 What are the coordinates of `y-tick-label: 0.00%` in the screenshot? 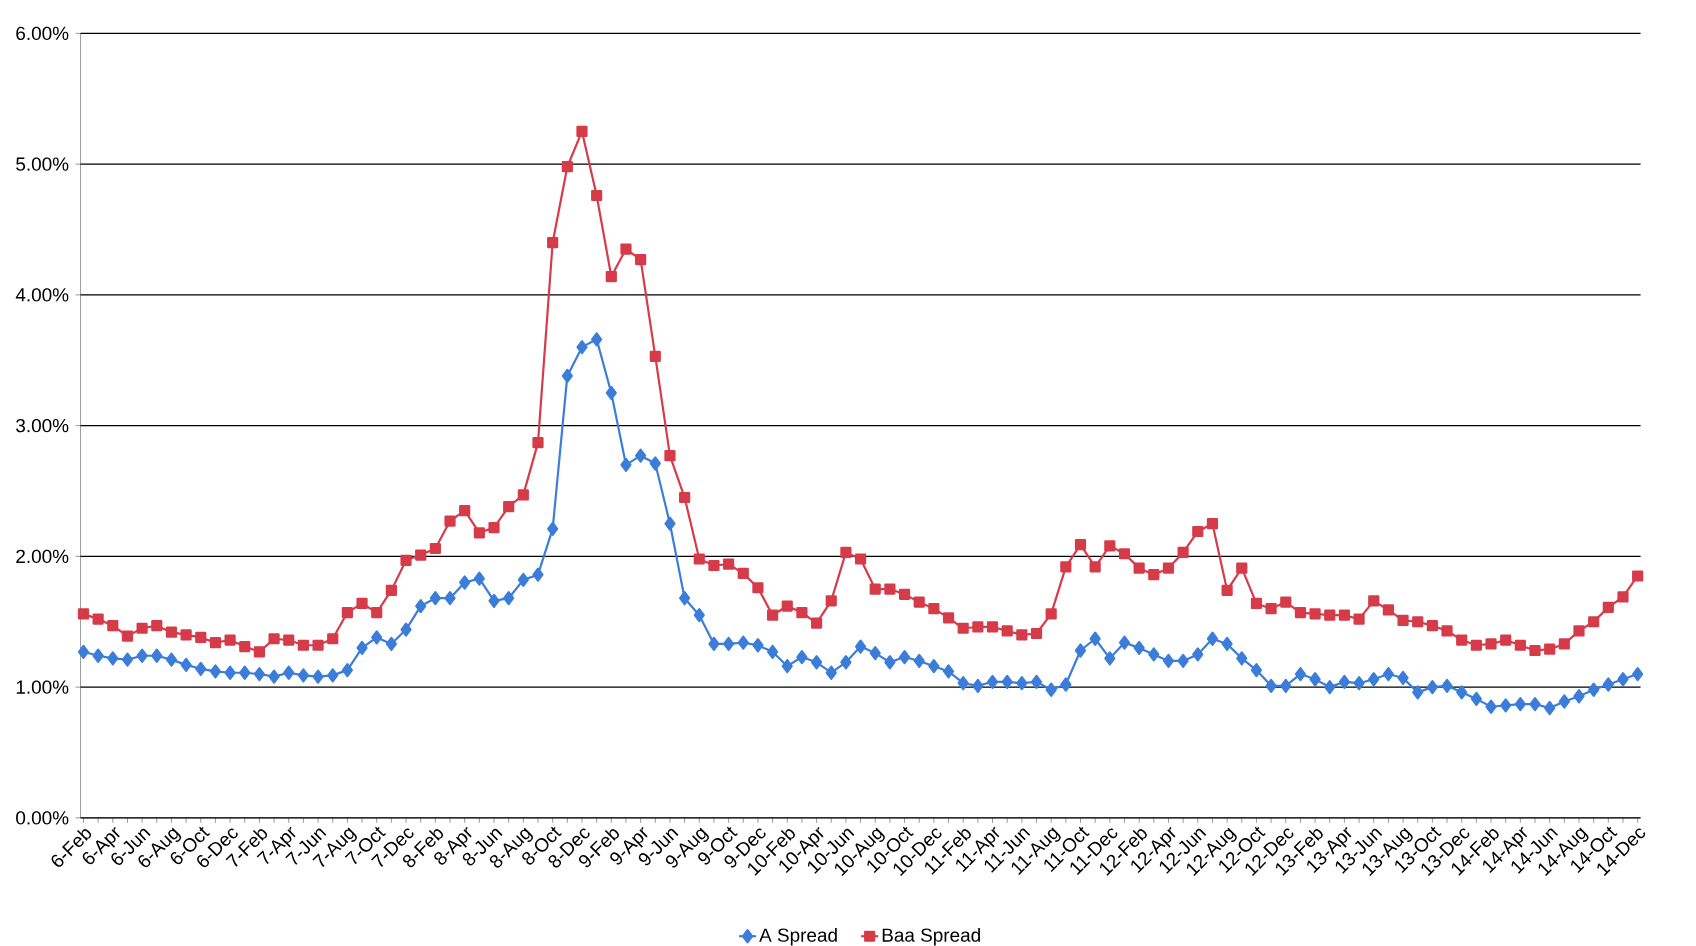 It's located at (42, 818).